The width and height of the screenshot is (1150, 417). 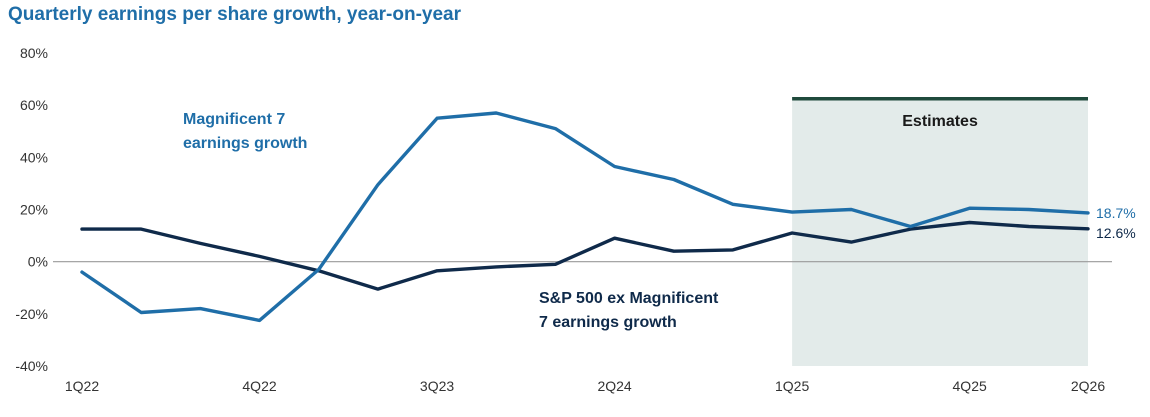 What do you see at coordinates (82, 386) in the screenshot?
I see `x-tick-label: 1Q22` at bounding box center [82, 386].